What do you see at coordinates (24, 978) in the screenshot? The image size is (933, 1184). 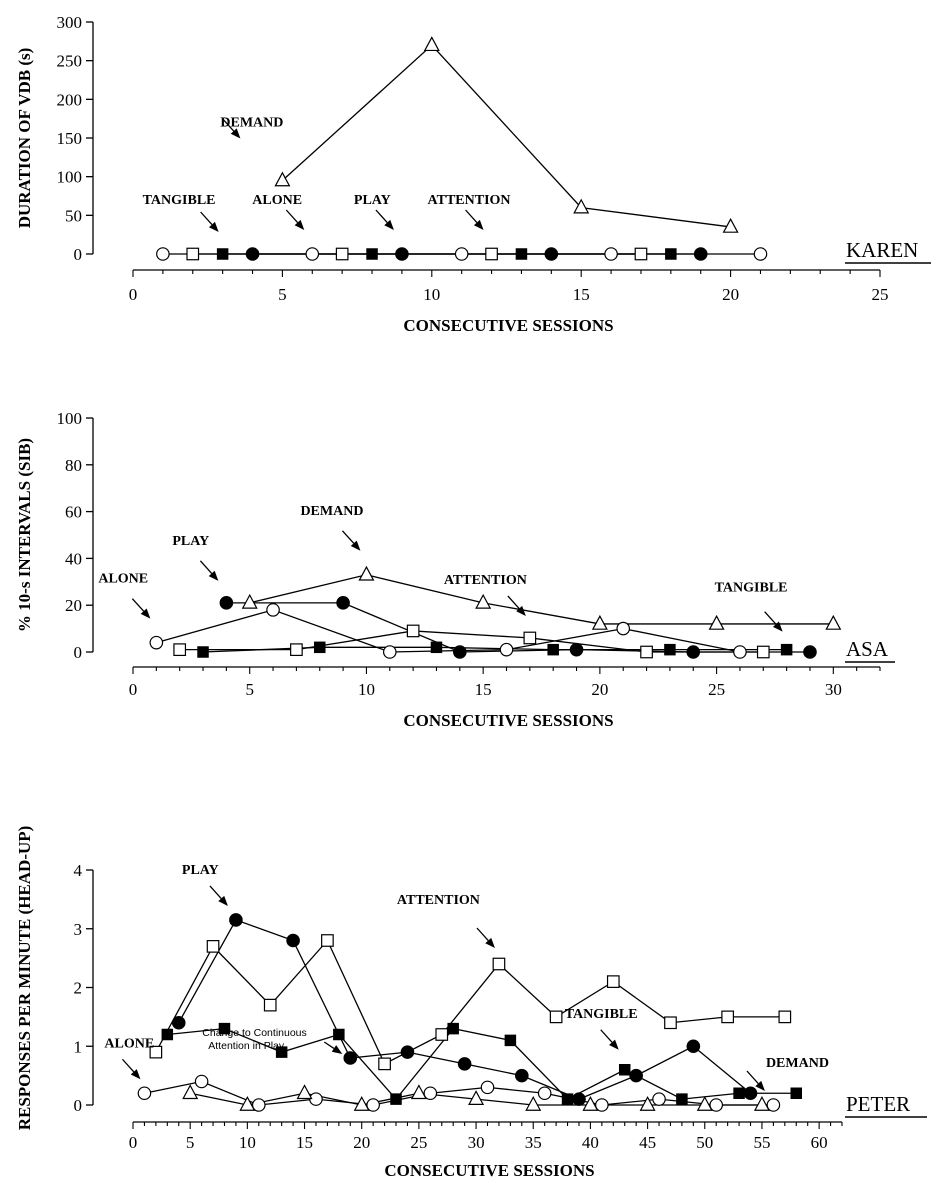 I see `y-axis-title: RESPONSES PER MINUTE (HEAD-UP)` at bounding box center [24, 978].